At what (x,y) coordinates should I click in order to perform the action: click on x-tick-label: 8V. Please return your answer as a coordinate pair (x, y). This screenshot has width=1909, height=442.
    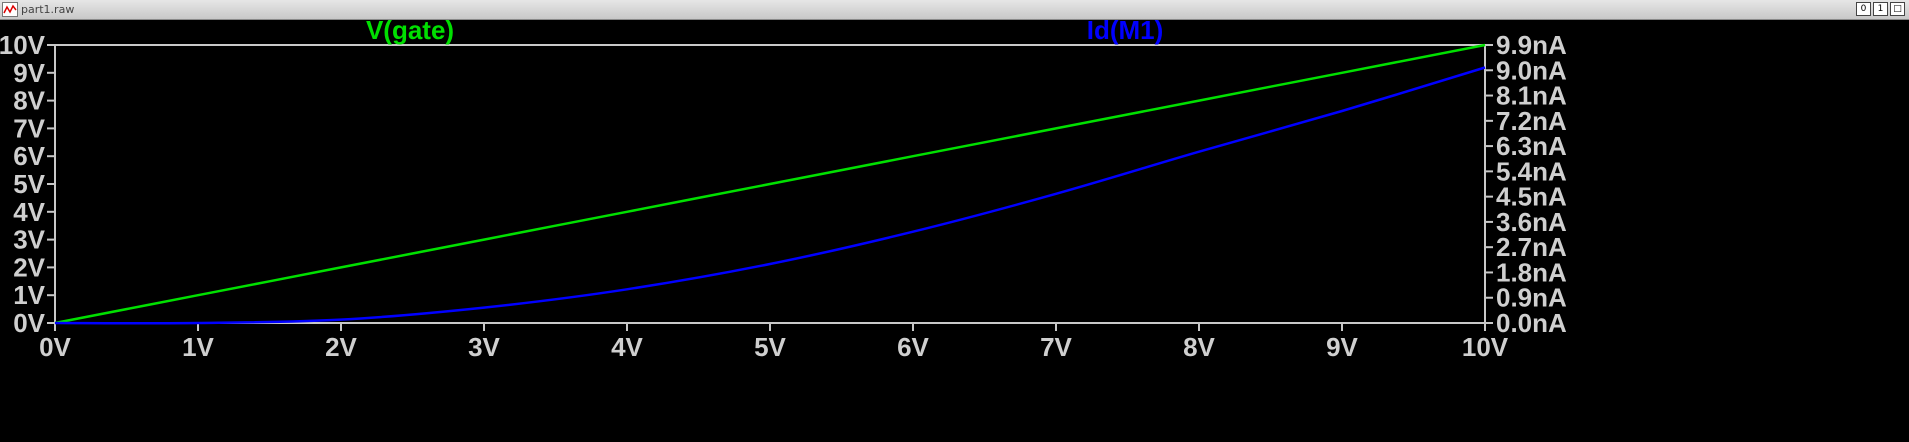
    Looking at the image, I should click on (1199, 347).